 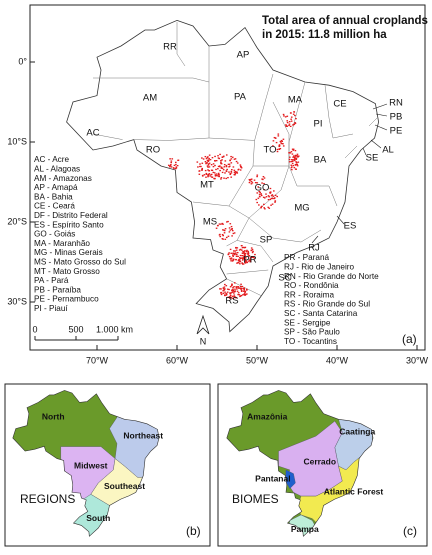 I want to click on legend-item: TO - Tocantins, so click(x=310, y=341).